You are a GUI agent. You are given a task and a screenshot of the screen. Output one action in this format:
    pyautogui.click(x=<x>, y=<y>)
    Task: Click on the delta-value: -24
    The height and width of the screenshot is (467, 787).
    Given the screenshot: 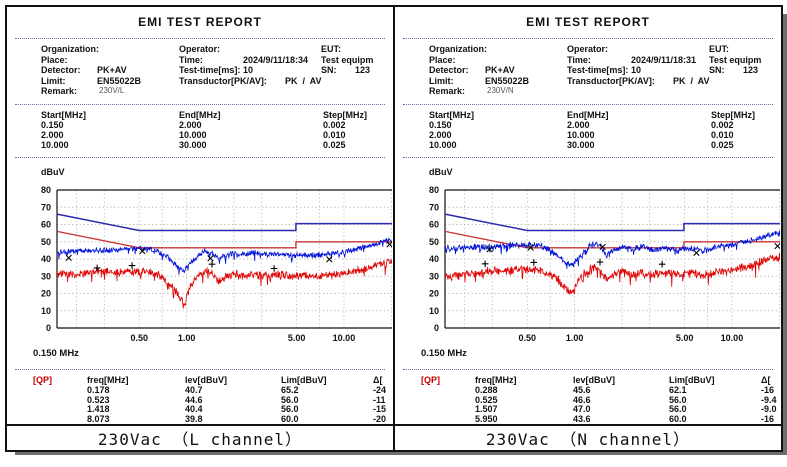 What is the action you would take?
    pyautogui.click(x=380, y=389)
    